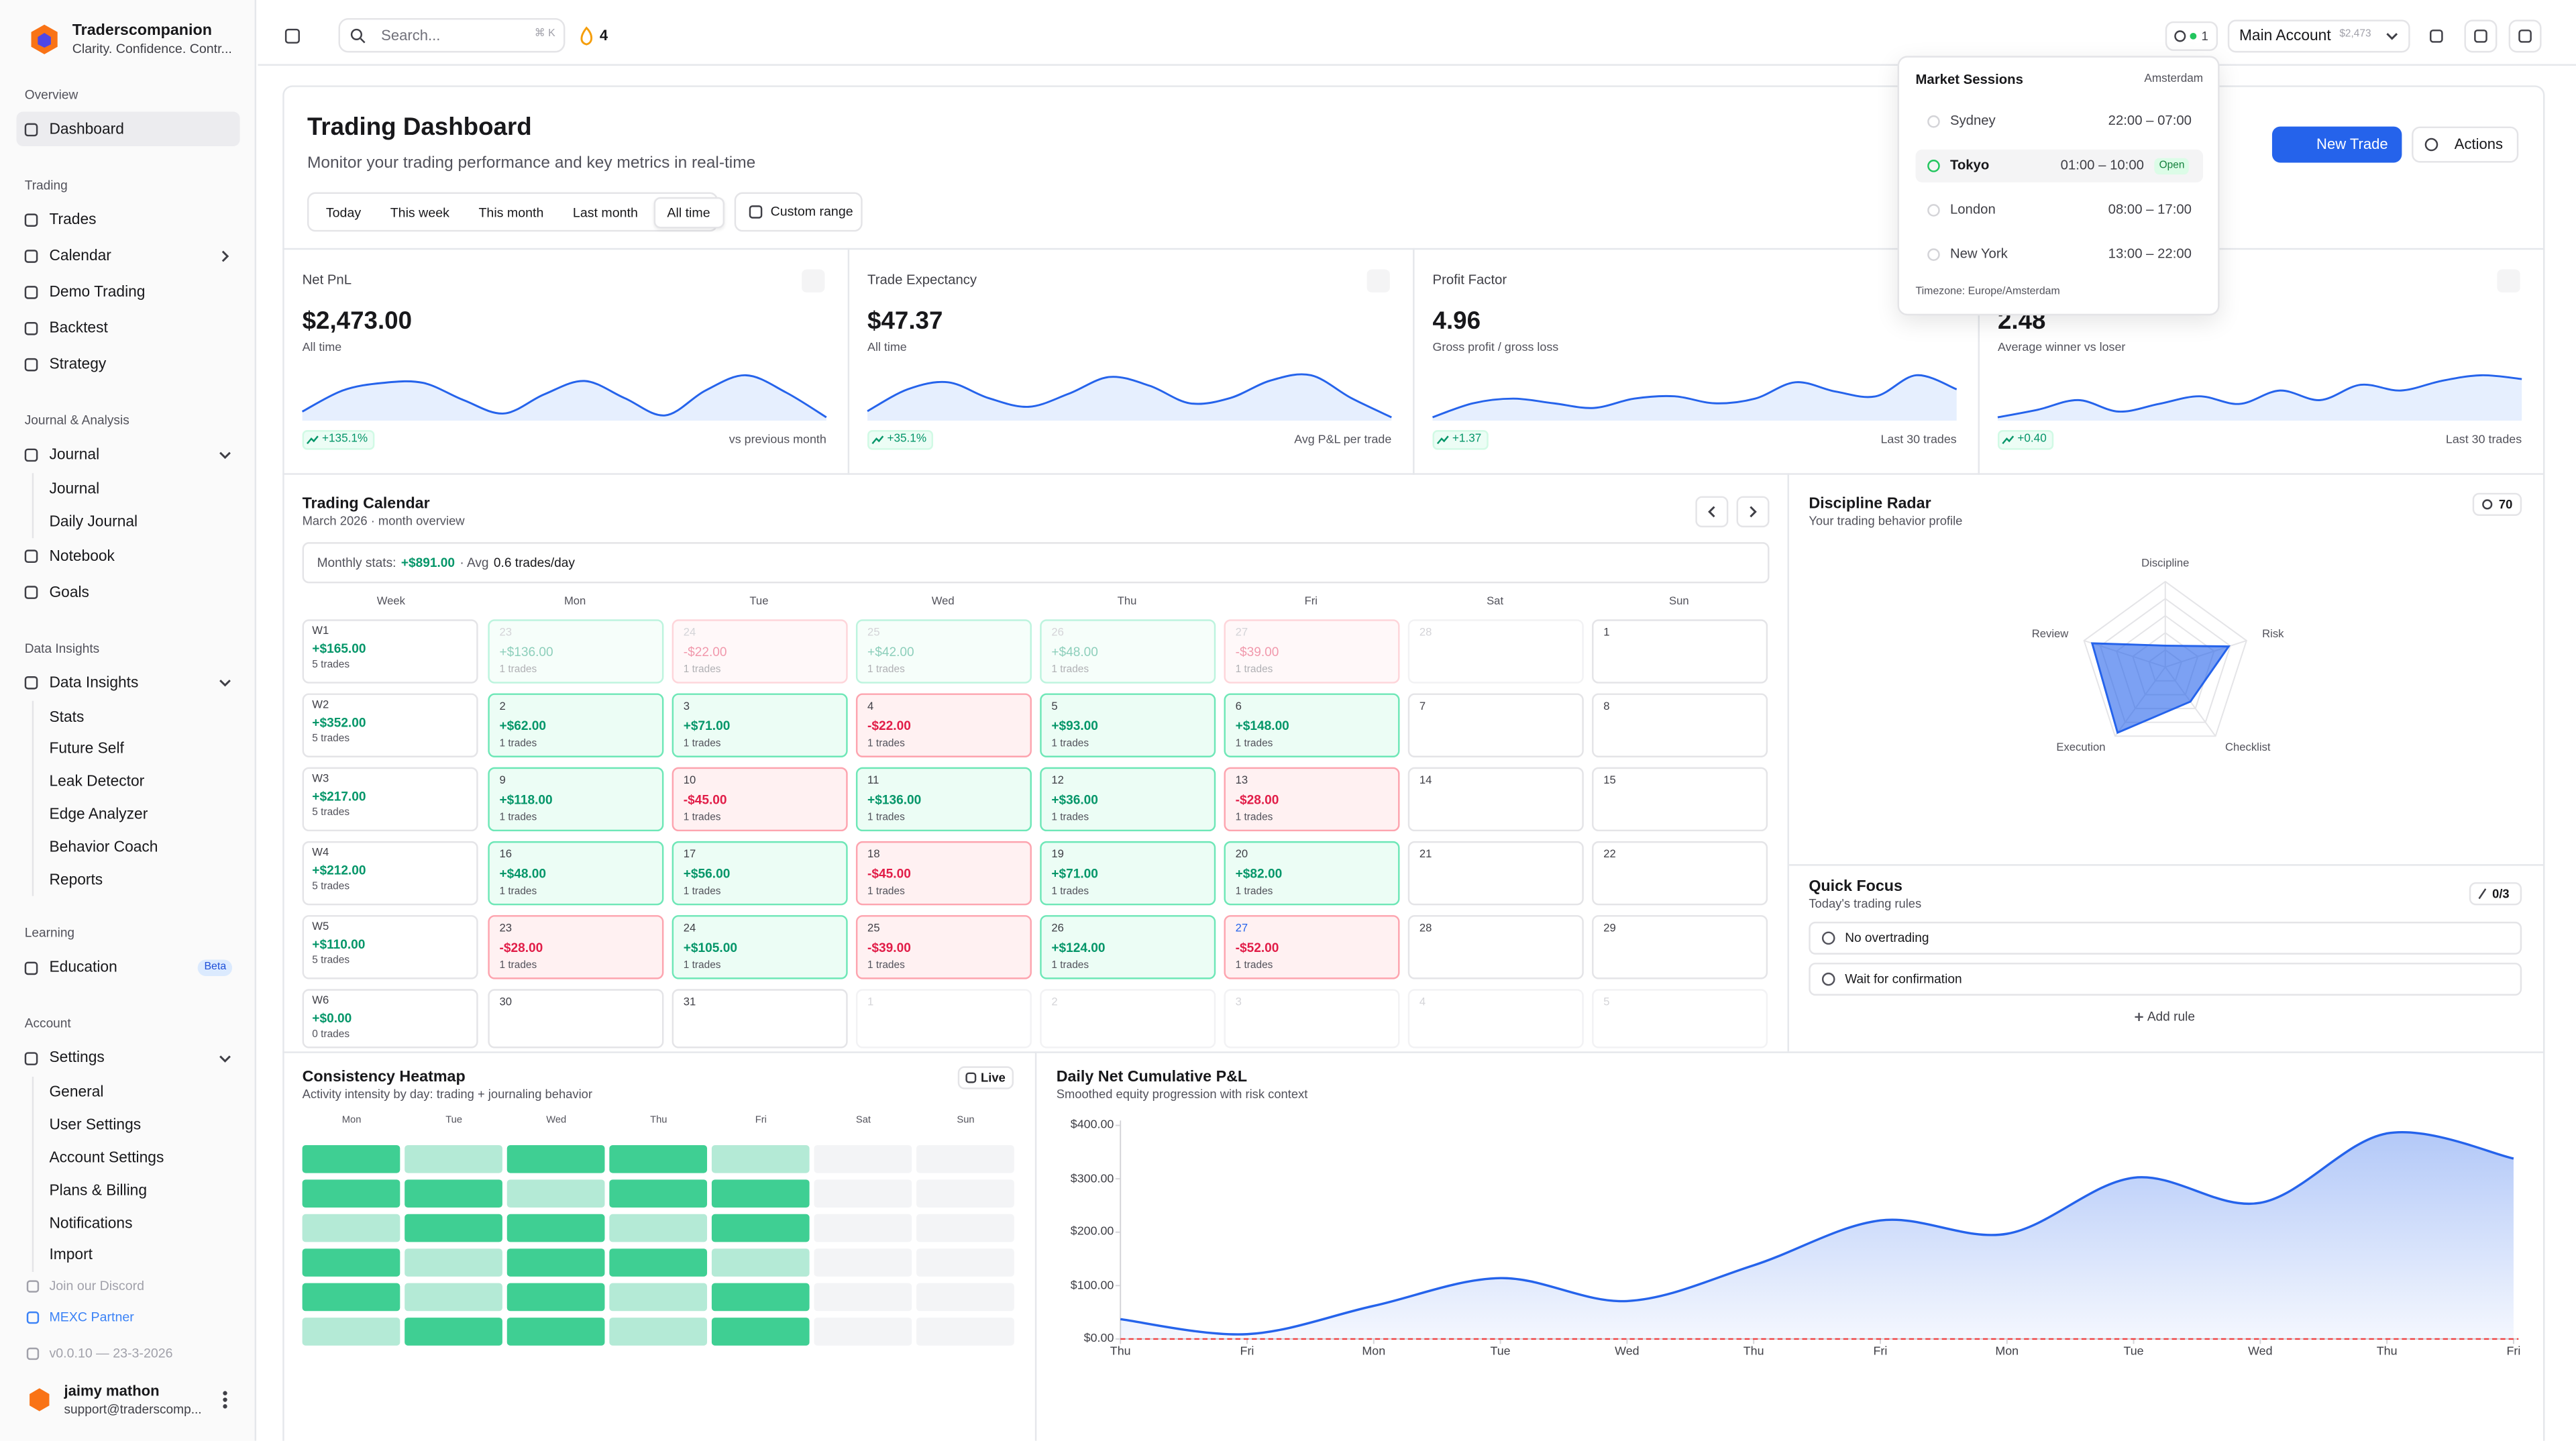  What do you see at coordinates (1312, 1019) in the screenshot?
I see `day-cell: 3` at bounding box center [1312, 1019].